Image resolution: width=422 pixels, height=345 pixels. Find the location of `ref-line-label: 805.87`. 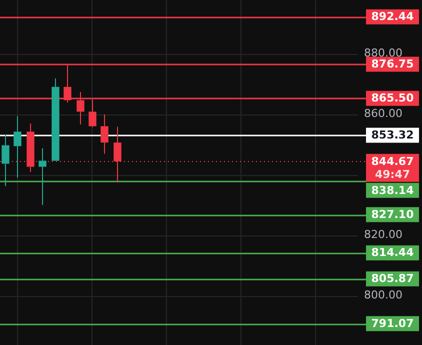

ref-line-label: 805.87 is located at coordinates (392, 279).